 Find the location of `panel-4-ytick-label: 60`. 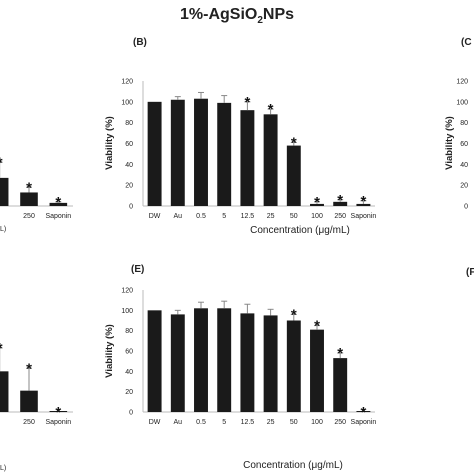

panel-4-ytick-label: 60 is located at coordinates (464, 144).